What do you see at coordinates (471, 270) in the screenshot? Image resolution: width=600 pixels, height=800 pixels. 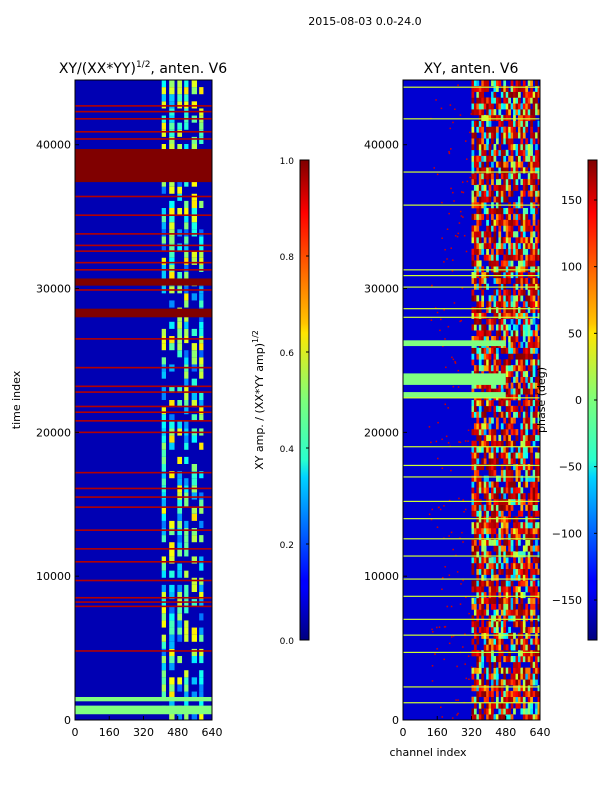 I see `phase-line` at bounding box center [471, 270].